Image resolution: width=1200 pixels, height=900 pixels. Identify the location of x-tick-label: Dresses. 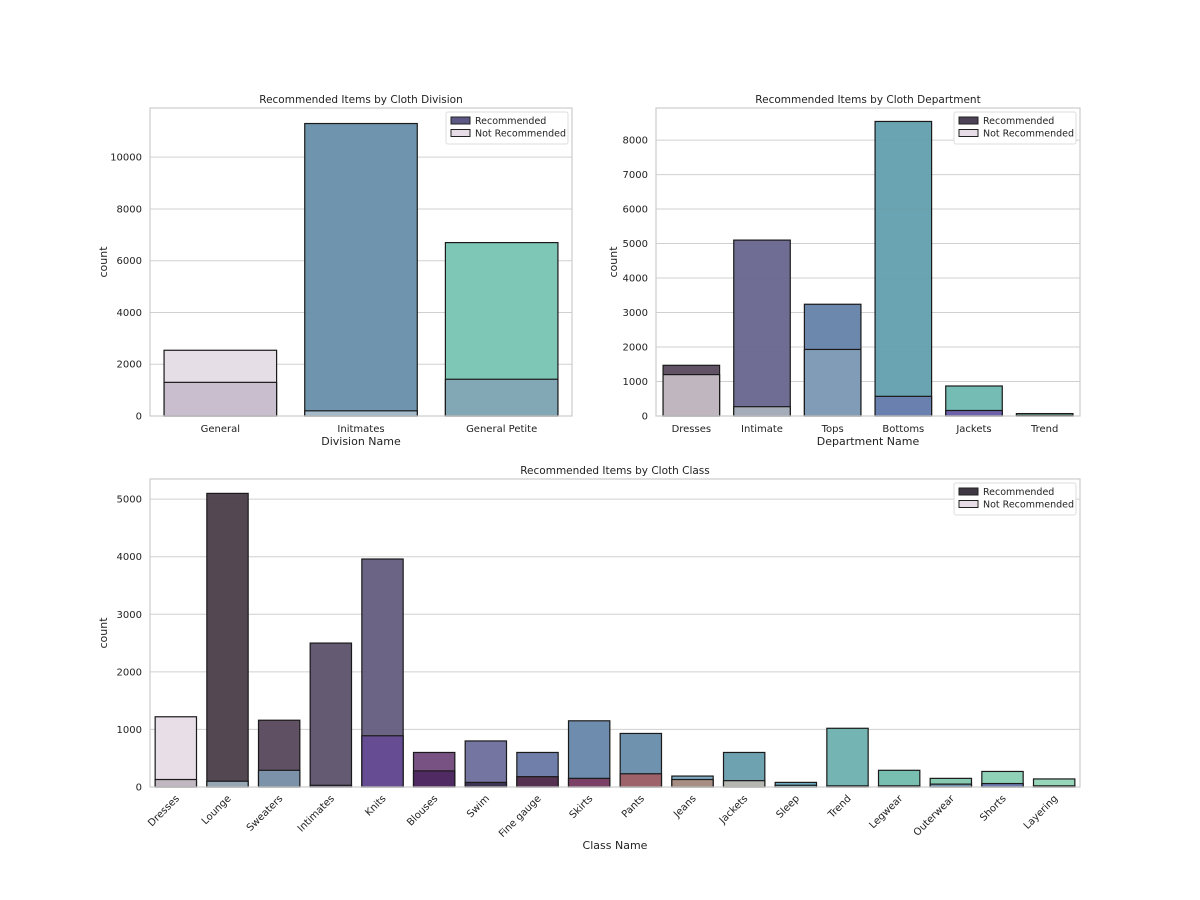
(164, 811).